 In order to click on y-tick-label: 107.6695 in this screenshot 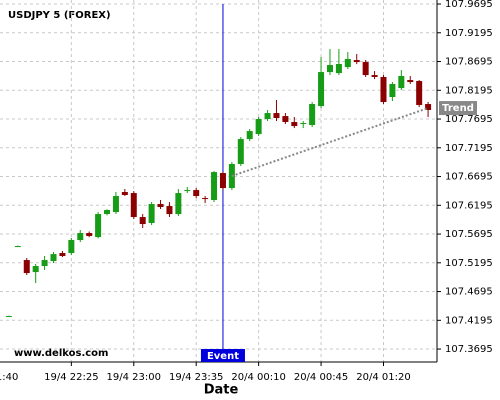, I will do `click(469, 177)`.